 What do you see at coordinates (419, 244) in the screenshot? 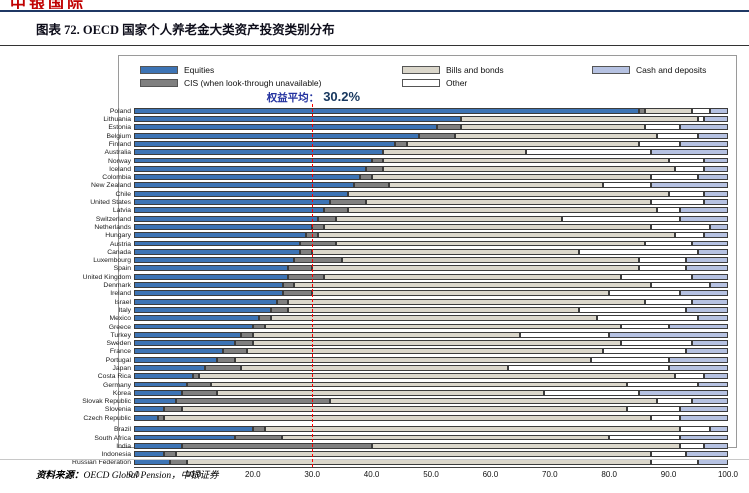
I see `bar-row-austria: Austria` at bounding box center [419, 244].